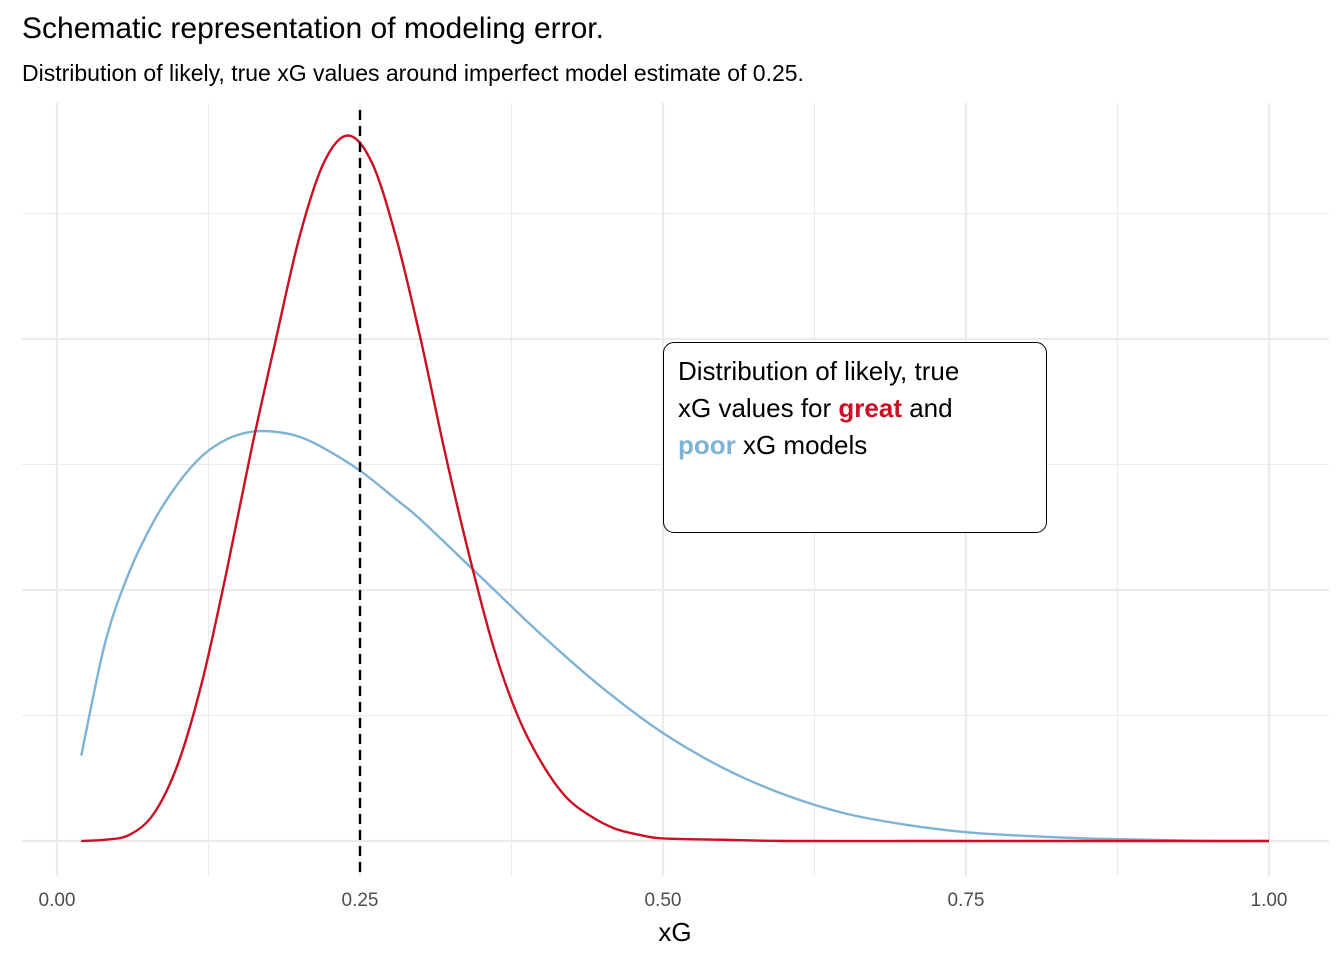 The image size is (1344, 960). I want to click on x-tick-label: 0.50, so click(663, 900).